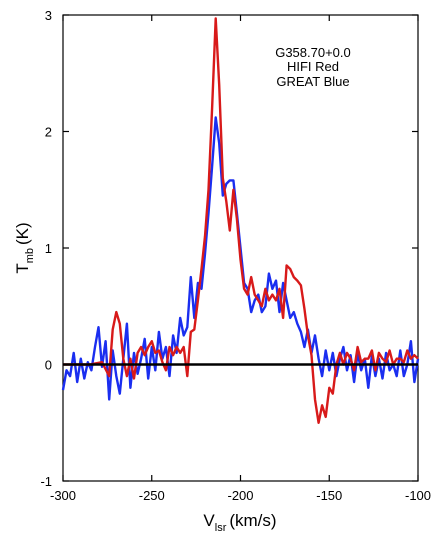 The image size is (436, 538). Describe the element at coordinates (48, 132) in the screenshot. I see `y-tick-label-3: 2` at that location.